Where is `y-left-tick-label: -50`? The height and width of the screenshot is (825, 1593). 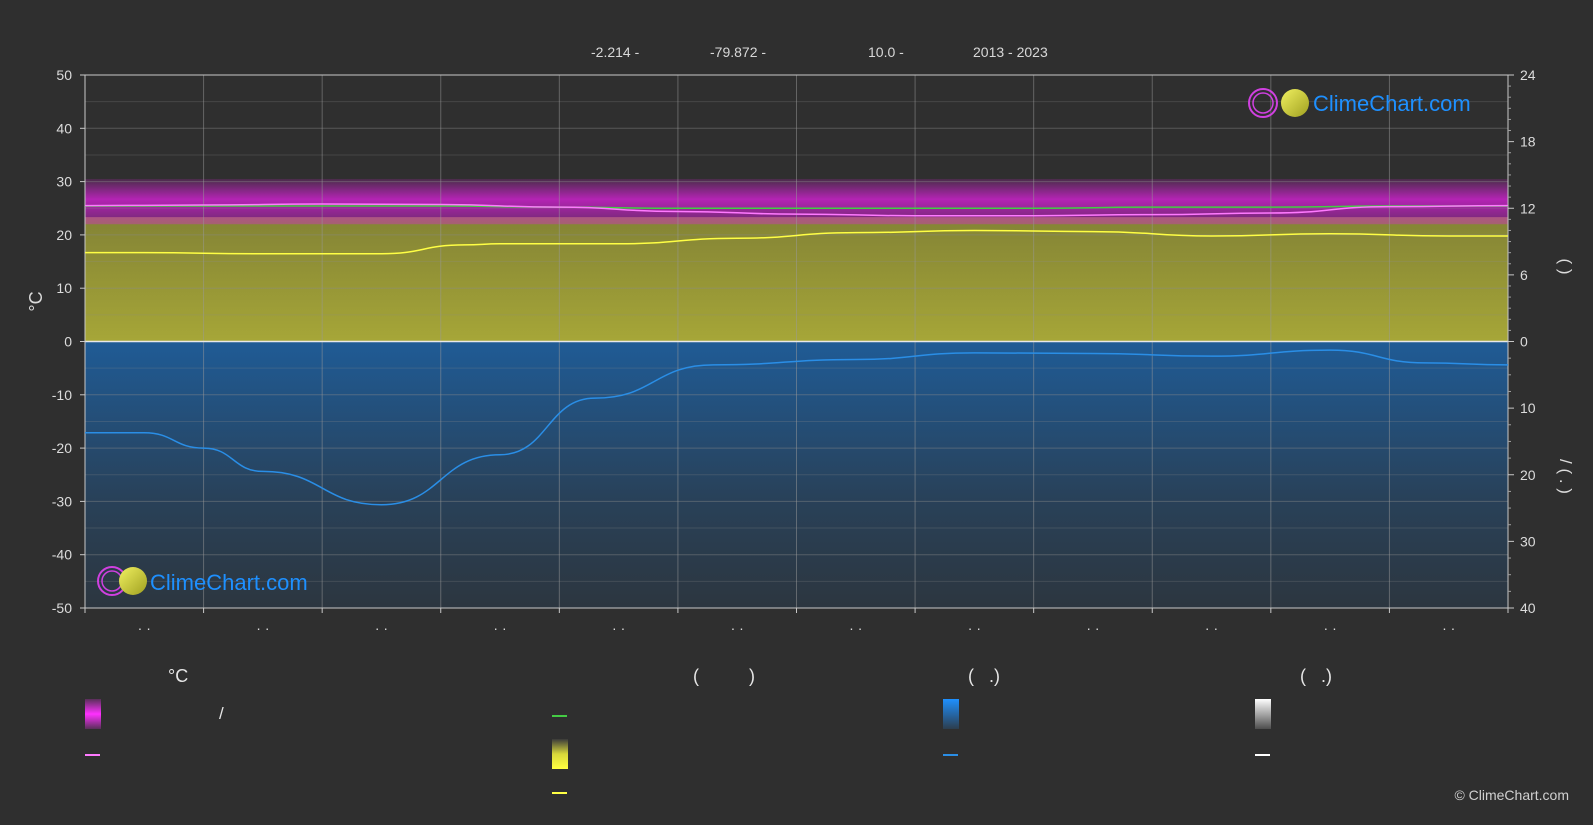
y-left-tick-label: -50 is located at coordinates (62, 608).